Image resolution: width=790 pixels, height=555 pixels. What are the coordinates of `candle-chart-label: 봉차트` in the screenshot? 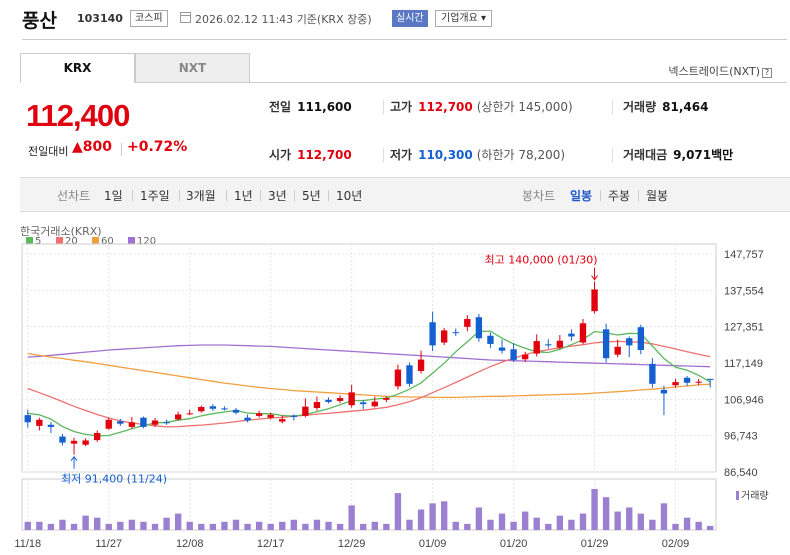 It's located at (539, 196).